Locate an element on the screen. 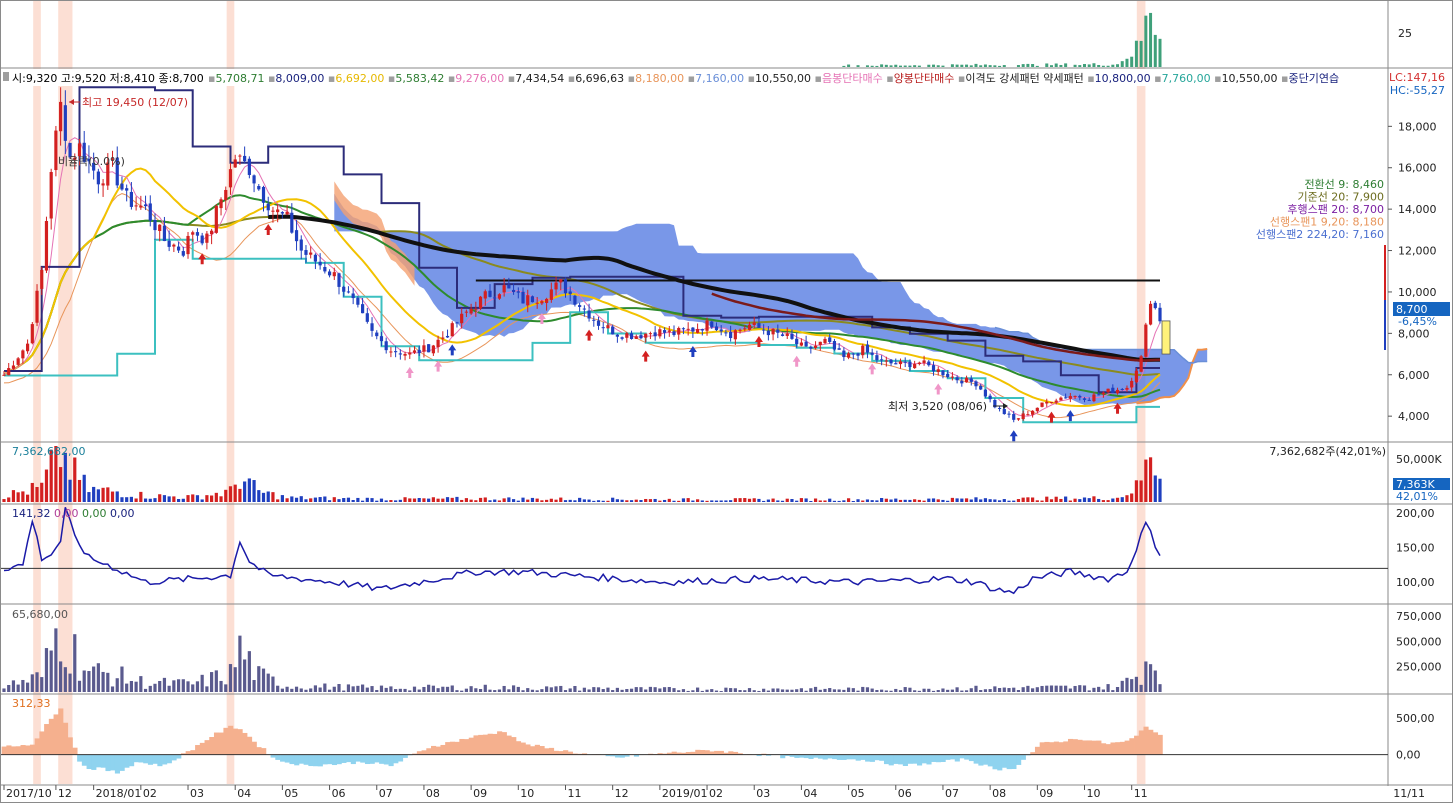 The width and height of the screenshot is (1453, 803). volume-panel is located at coordinates (582, 474).